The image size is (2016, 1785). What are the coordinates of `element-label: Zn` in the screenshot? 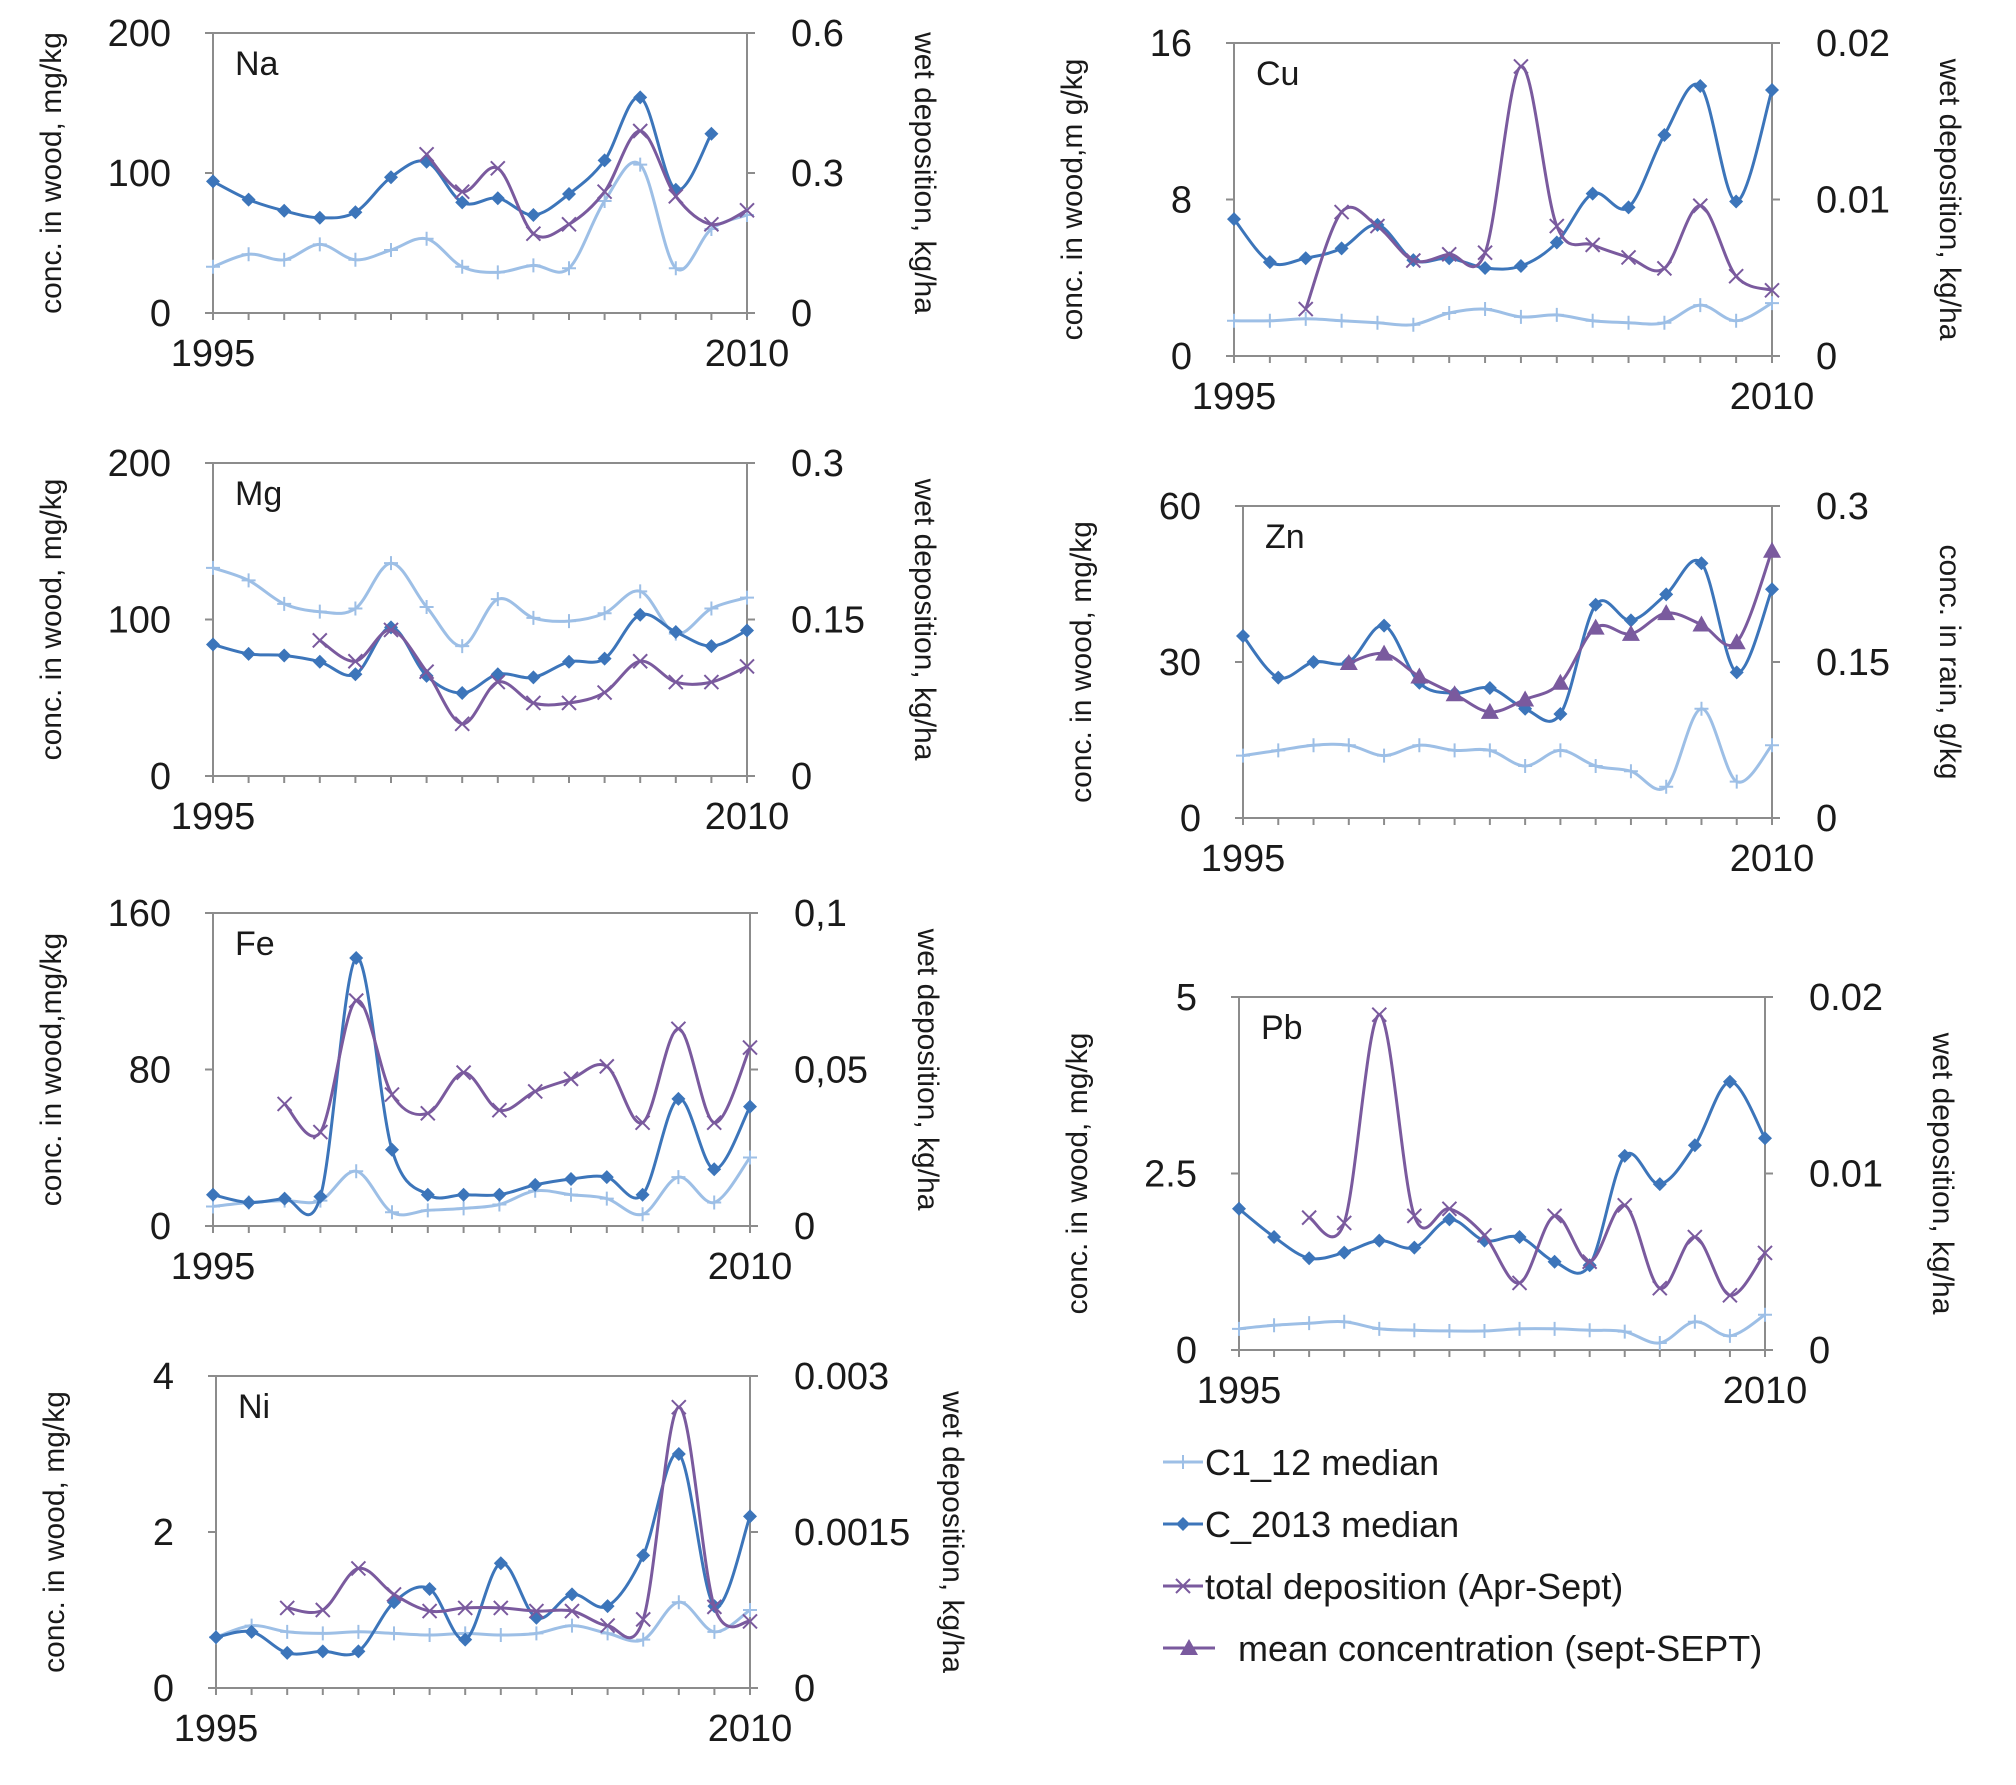 It's located at (1285, 537).